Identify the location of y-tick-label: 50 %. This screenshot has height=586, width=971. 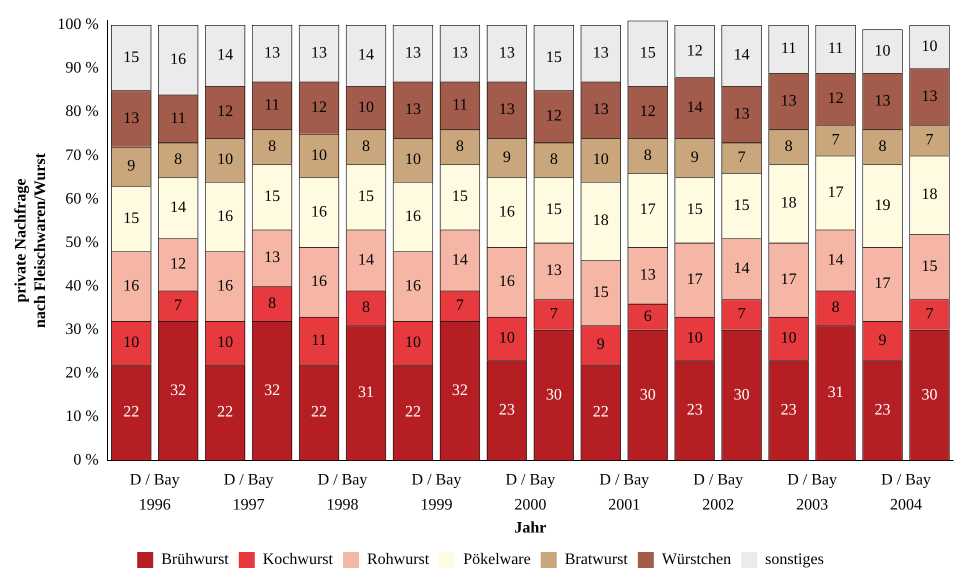
(82, 242).